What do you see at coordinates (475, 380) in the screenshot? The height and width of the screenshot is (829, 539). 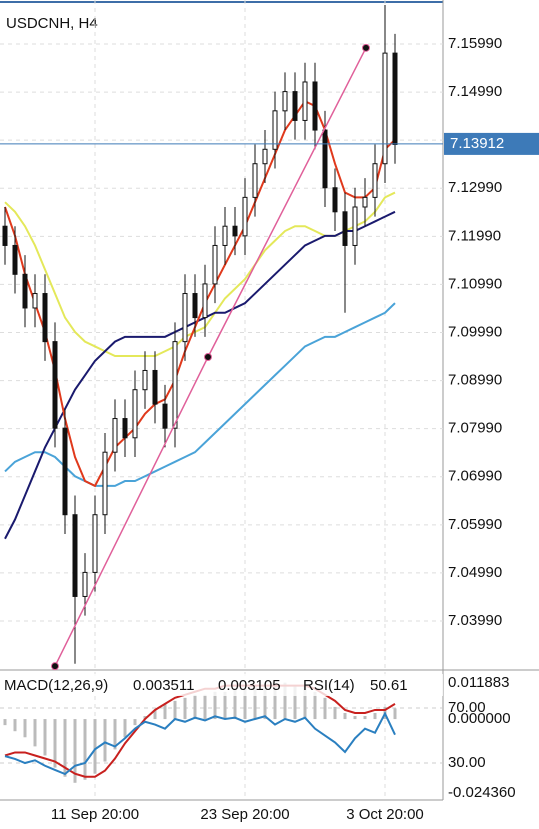 I see `y-tick-label: 7.08990` at bounding box center [475, 380].